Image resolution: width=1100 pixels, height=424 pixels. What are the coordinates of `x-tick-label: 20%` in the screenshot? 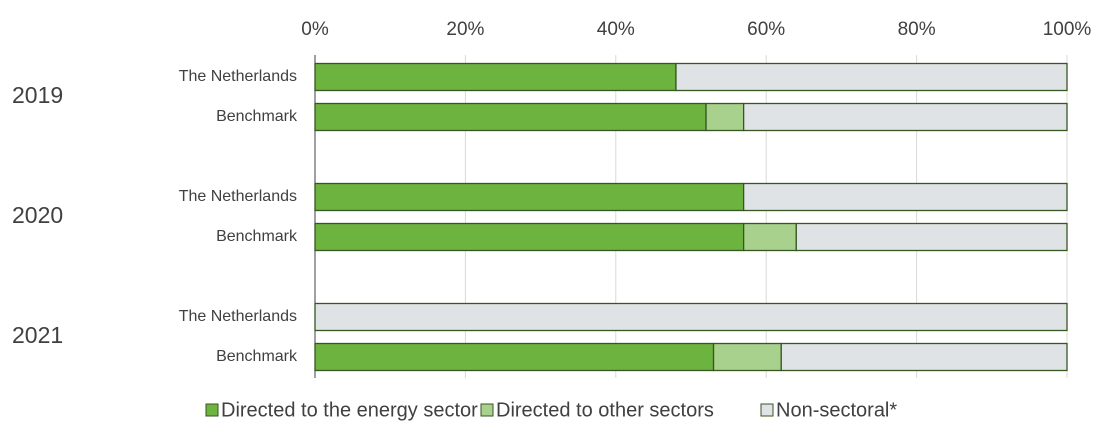 It's located at (465, 29).